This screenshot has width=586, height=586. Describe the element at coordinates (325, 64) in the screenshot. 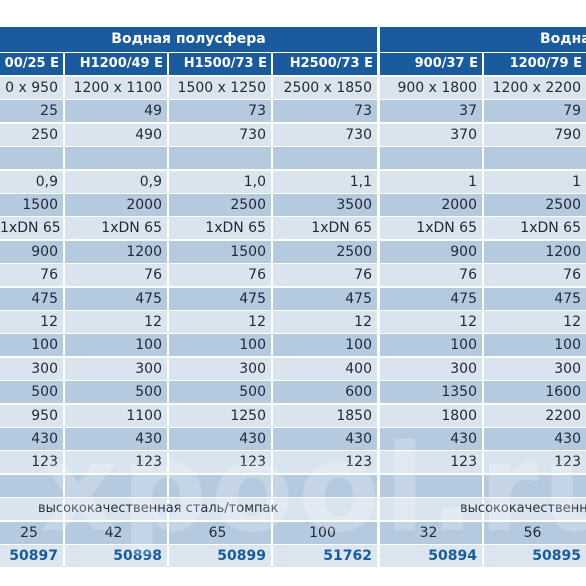

I see `column-header: H2500/73 E` at that location.